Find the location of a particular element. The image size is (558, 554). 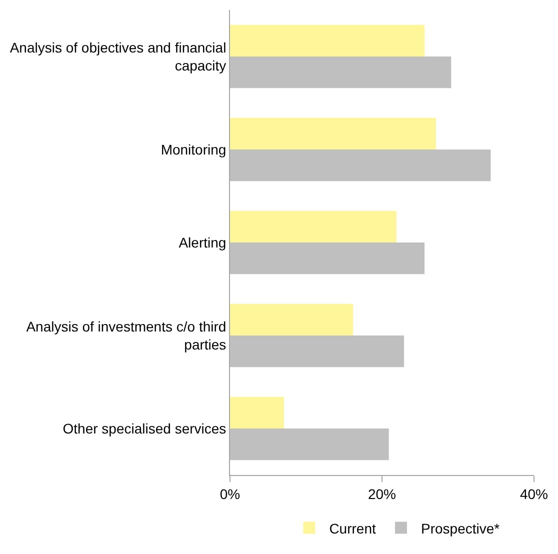

legend-label: Prospective* is located at coordinates (460, 528).